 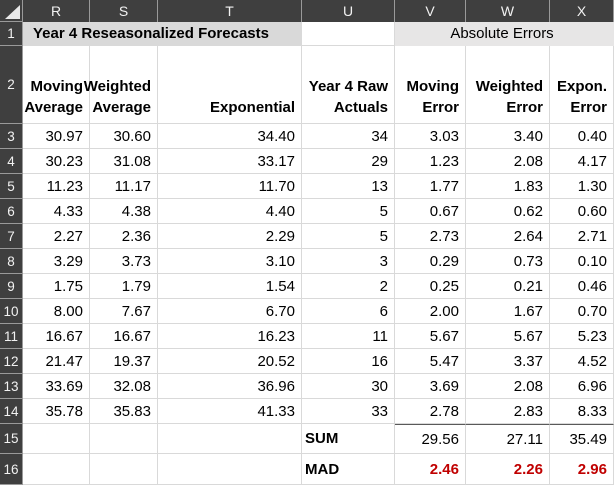 What do you see at coordinates (348, 34) in the screenshot?
I see `cell-u1-empty` at bounding box center [348, 34].